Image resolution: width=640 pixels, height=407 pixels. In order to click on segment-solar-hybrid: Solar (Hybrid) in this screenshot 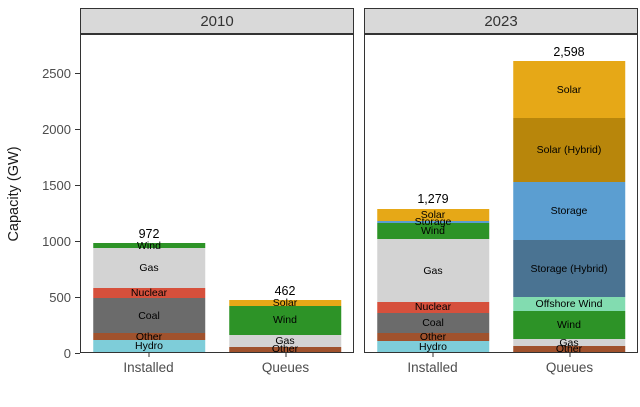, I will do `click(569, 150)`.